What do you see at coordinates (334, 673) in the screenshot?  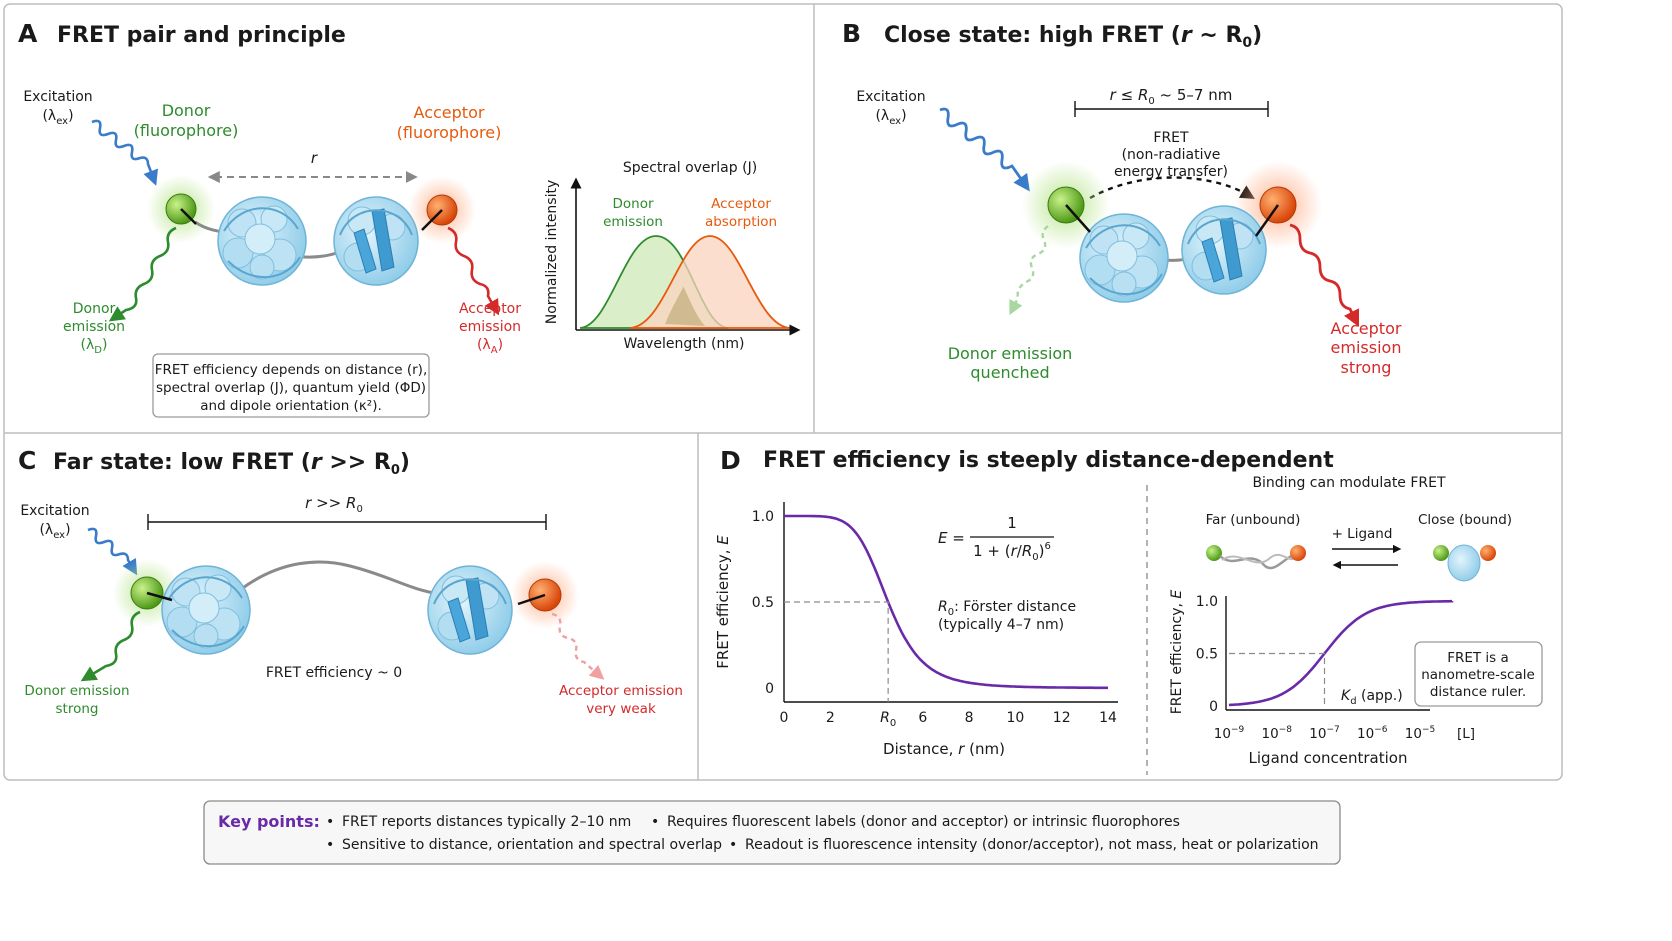 I see `c-efficiency-label: FRET efficiency ~ 0` at bounding box center [334, 673].